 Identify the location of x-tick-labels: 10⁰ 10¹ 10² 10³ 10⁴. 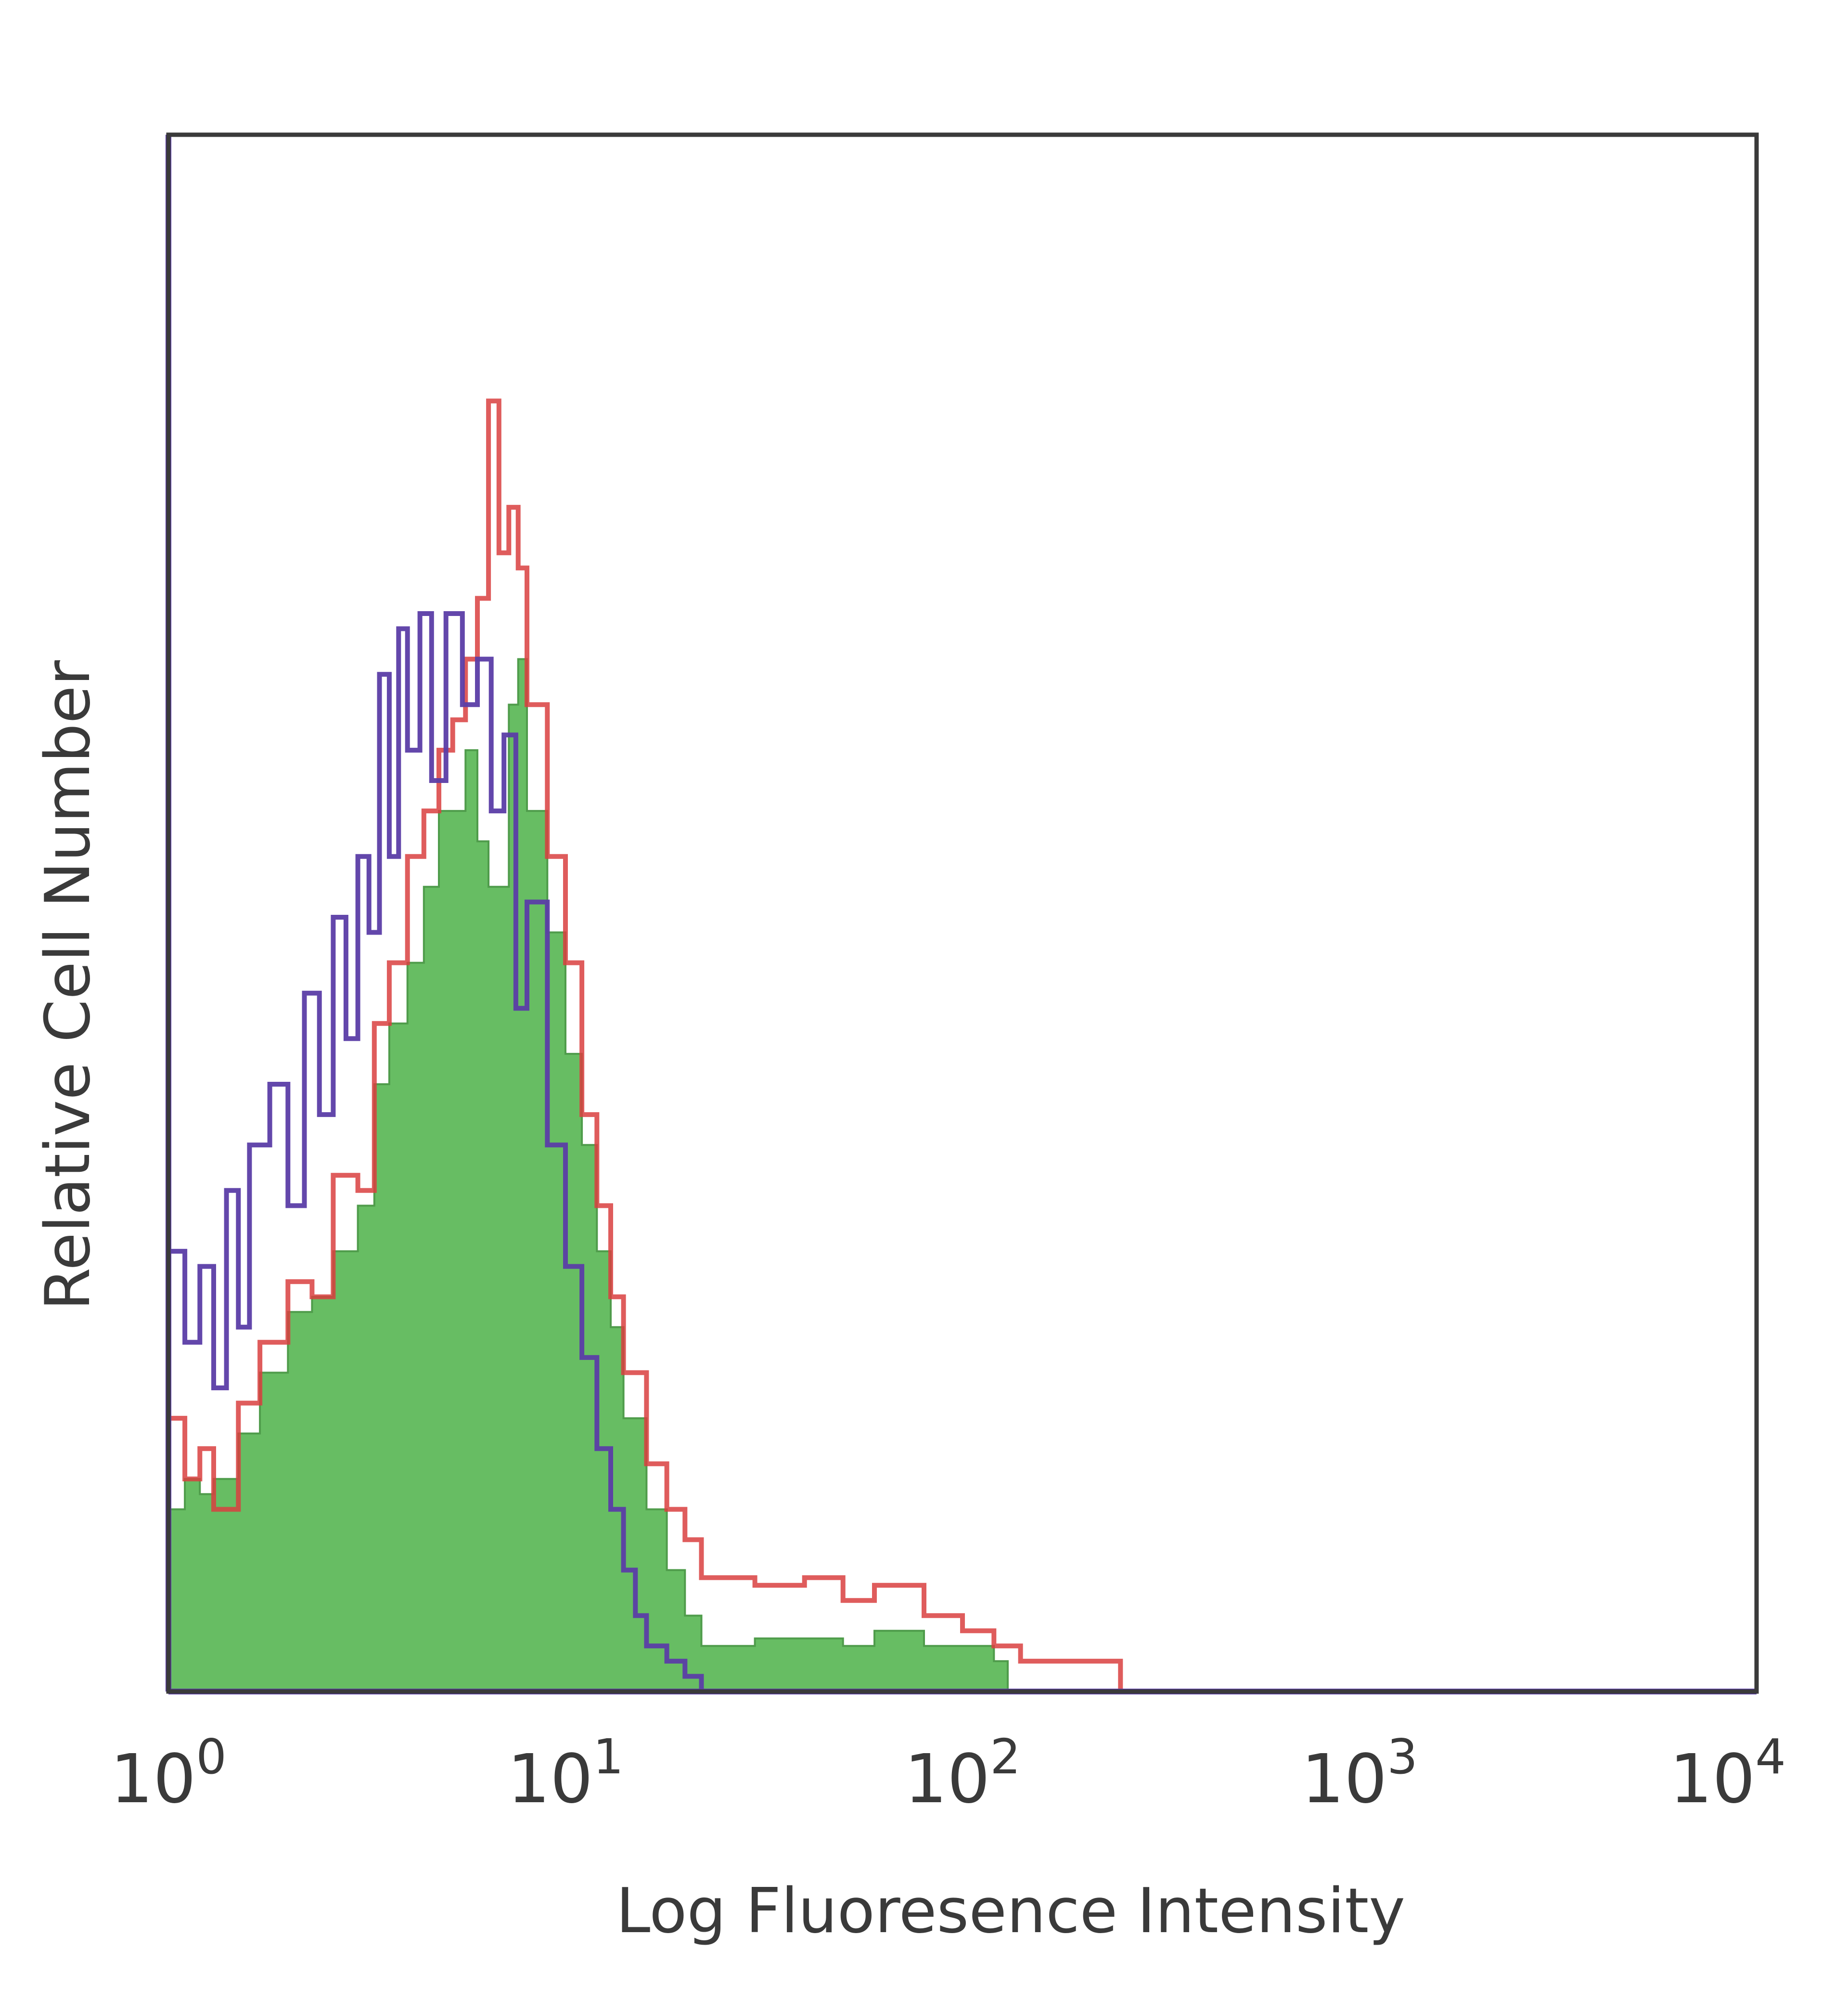
(948, 1774).